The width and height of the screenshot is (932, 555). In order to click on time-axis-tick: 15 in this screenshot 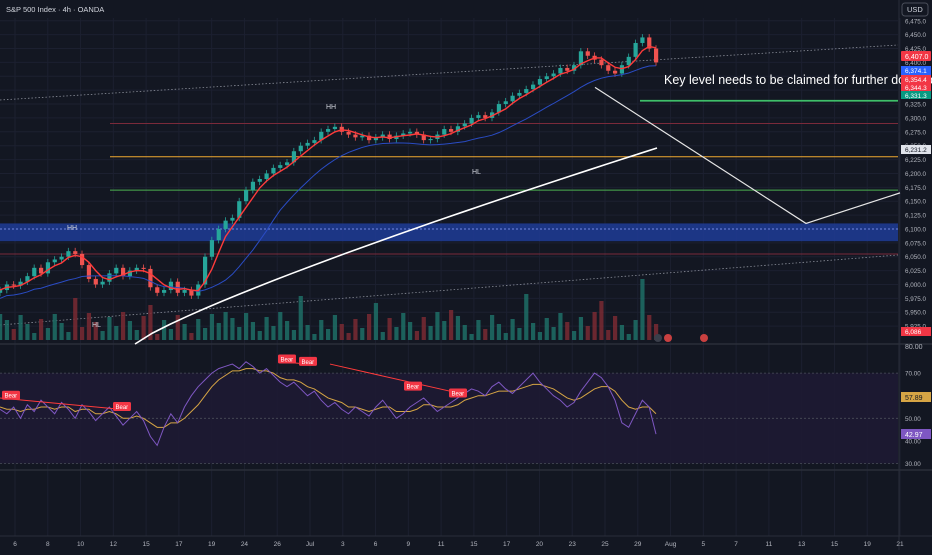, I will do `click(835, 544)`.